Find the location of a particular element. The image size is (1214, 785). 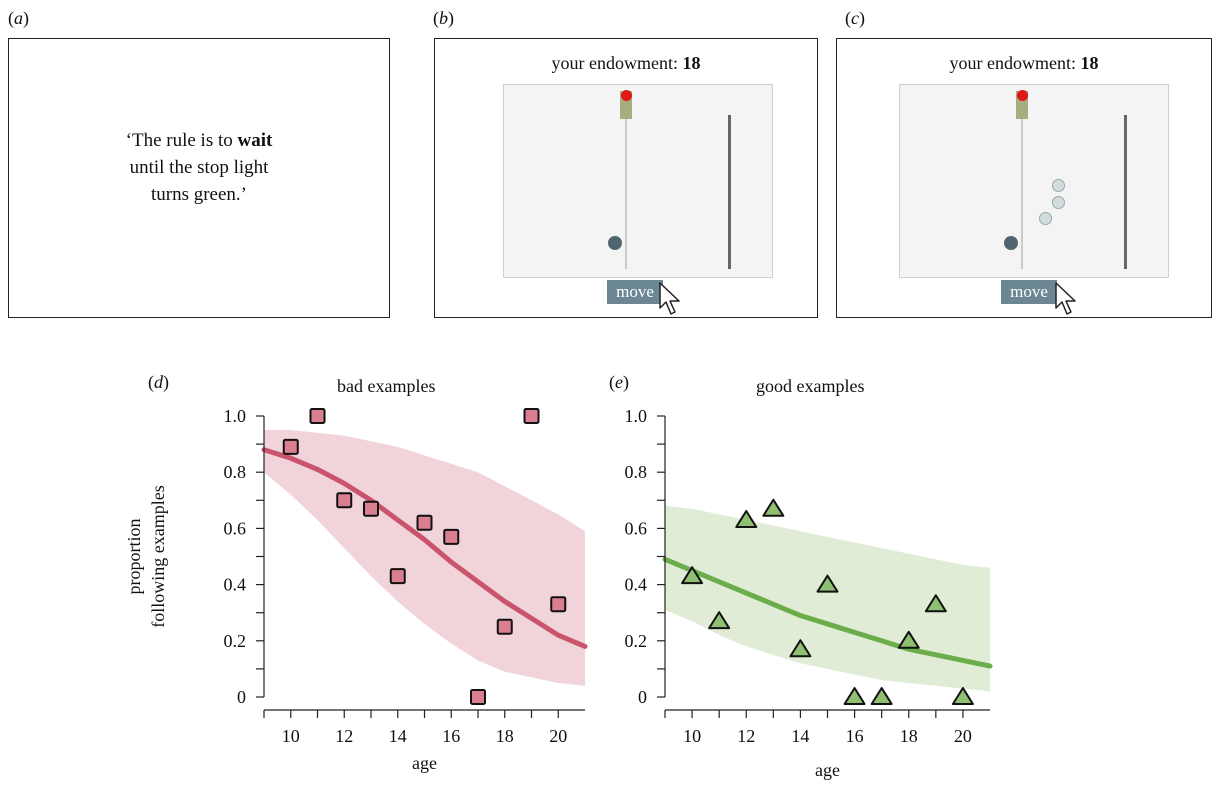

game-screen-b: your endowment: 18 move is located at coordinates (626, 178).